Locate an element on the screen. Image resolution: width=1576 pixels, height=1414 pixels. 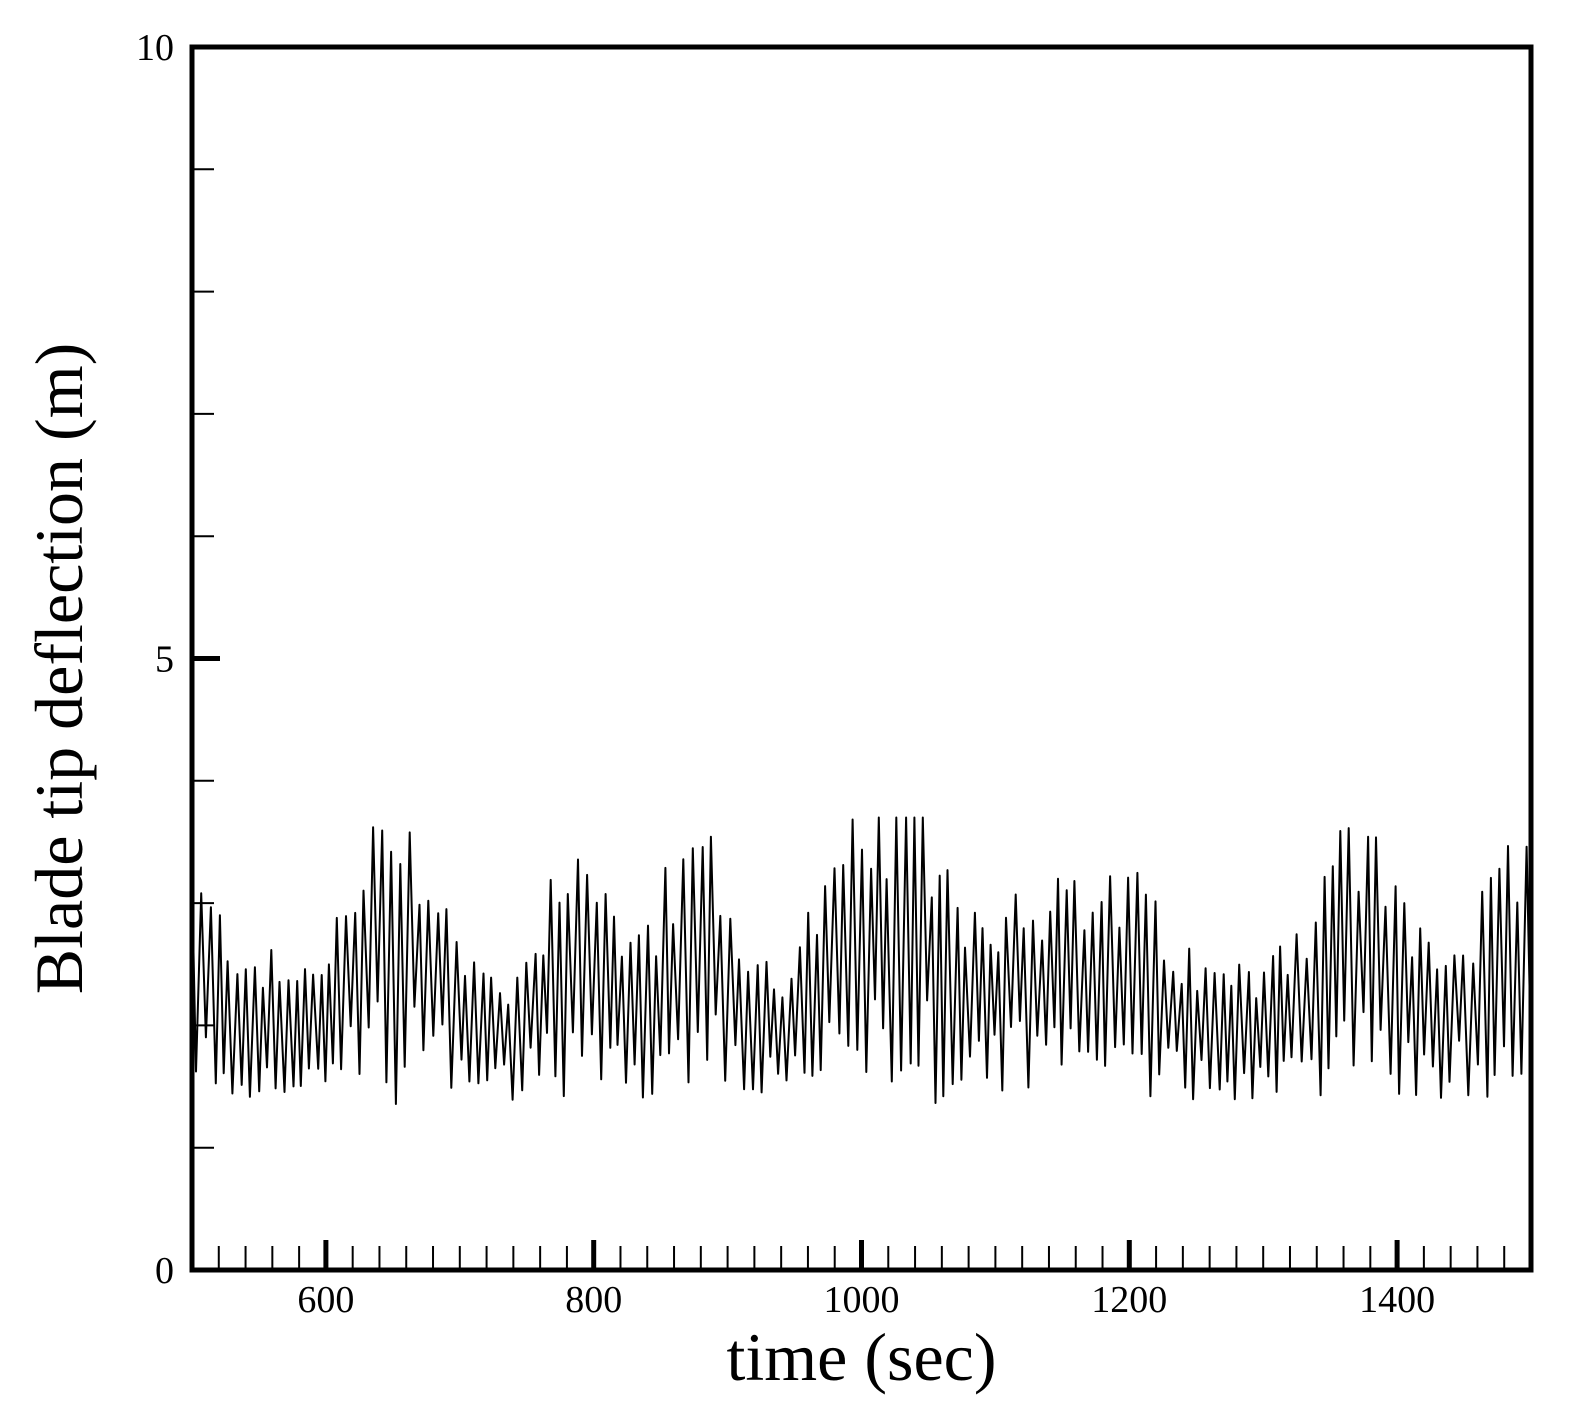
x-tick-label: 600 is located at coordinates (325, 1300).